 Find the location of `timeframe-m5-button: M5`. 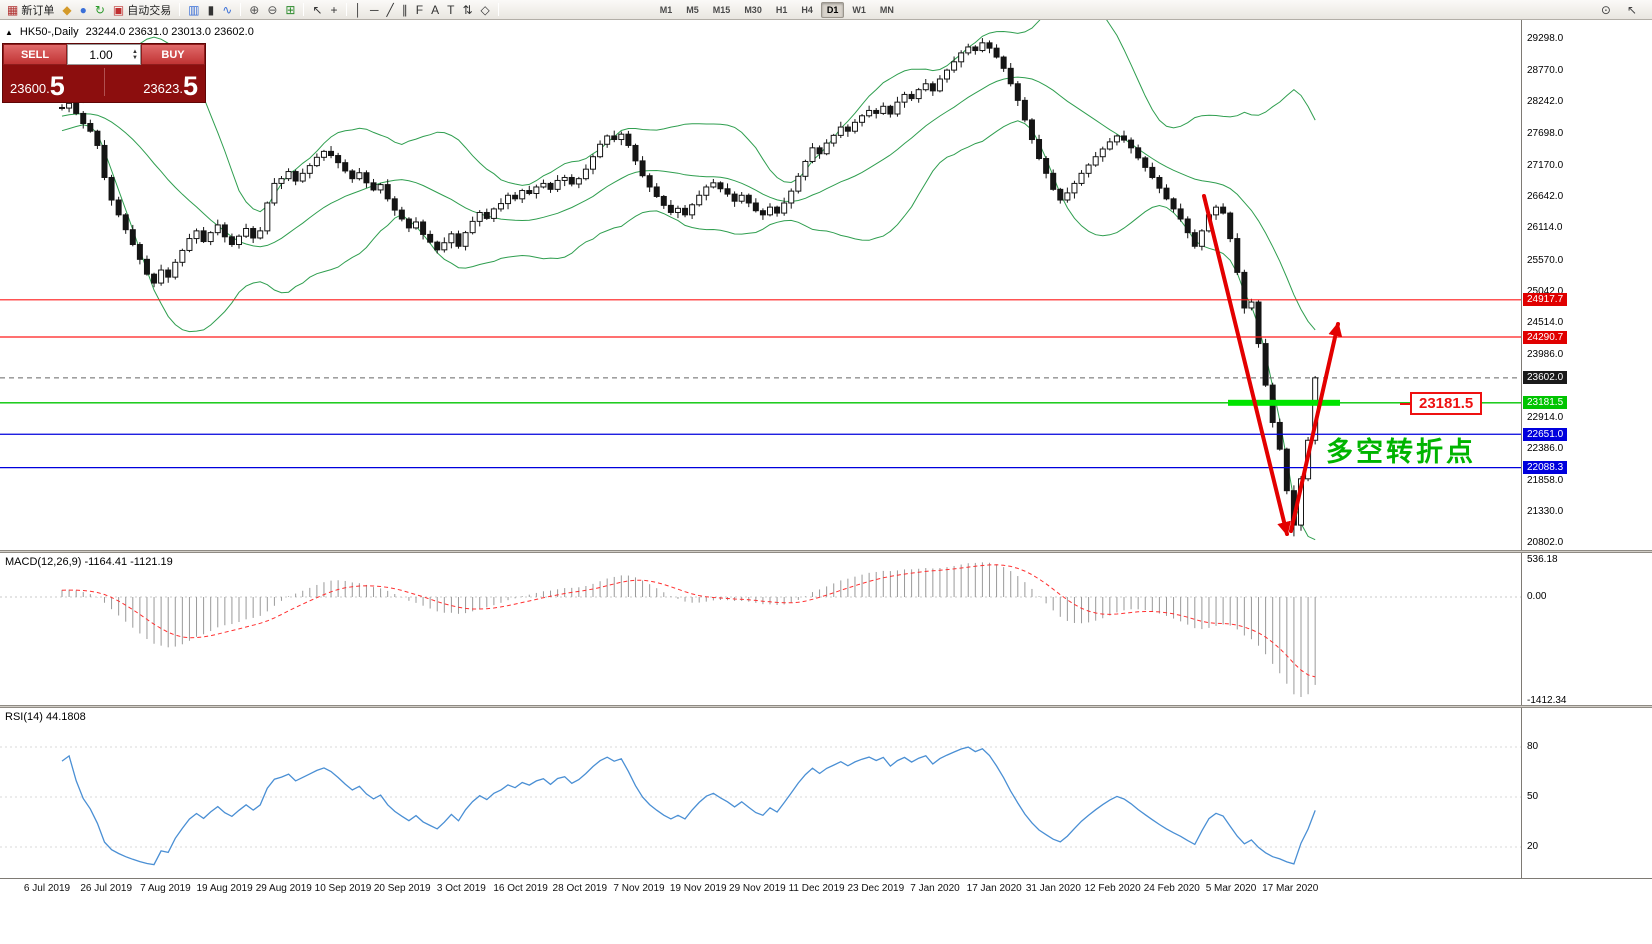

timeframe-m5-button: M5 is located at coordinates (692, 9).